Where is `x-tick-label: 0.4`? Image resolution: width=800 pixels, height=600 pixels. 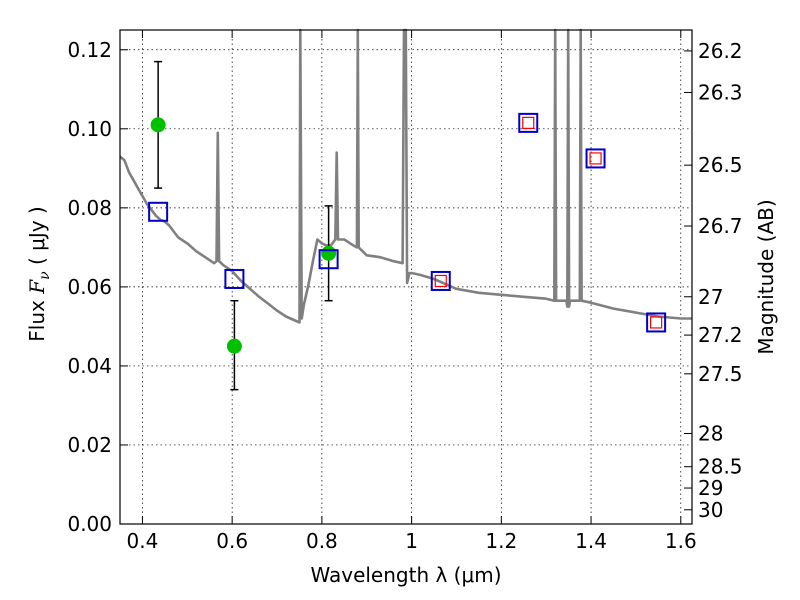
x-tick-label: 0.4 is located at coordinates (143, 541).